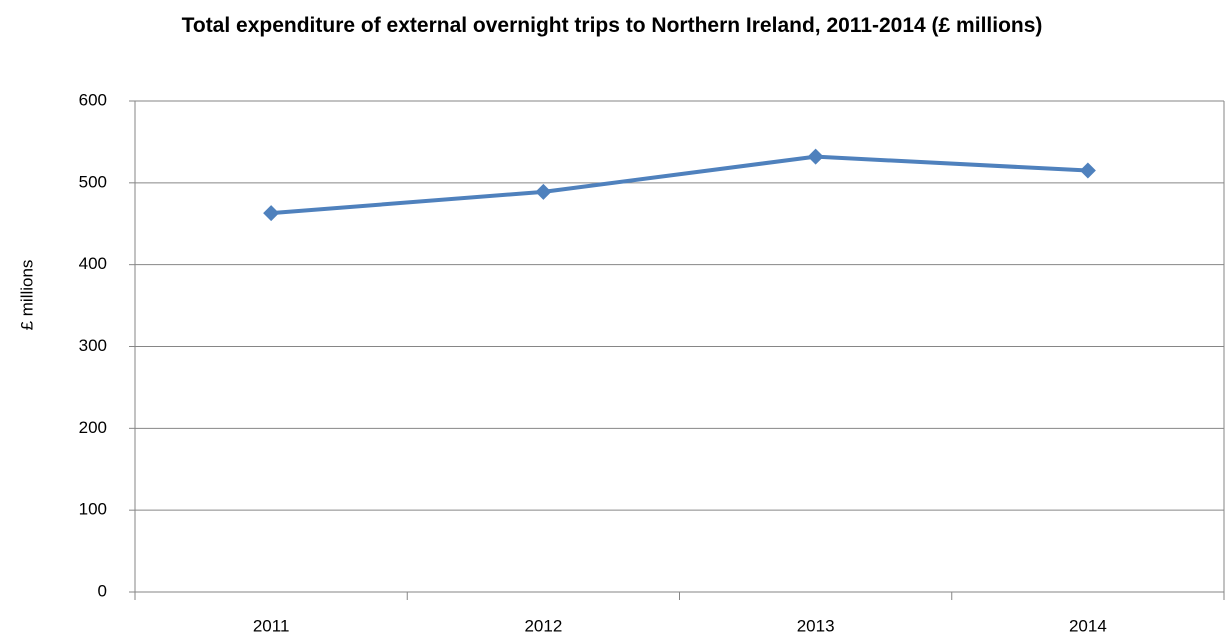 The height and width of the screenshot is (637, 1225). Describe the element at coordinates (93, 509) in the screenshot. I see `y-tick-label: 100` at that location.